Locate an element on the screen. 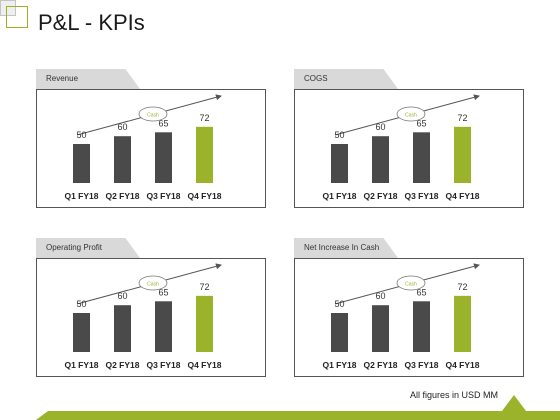 This screenshot has width=560, height=420. corner-square-back is located at coordinates (8, 8).